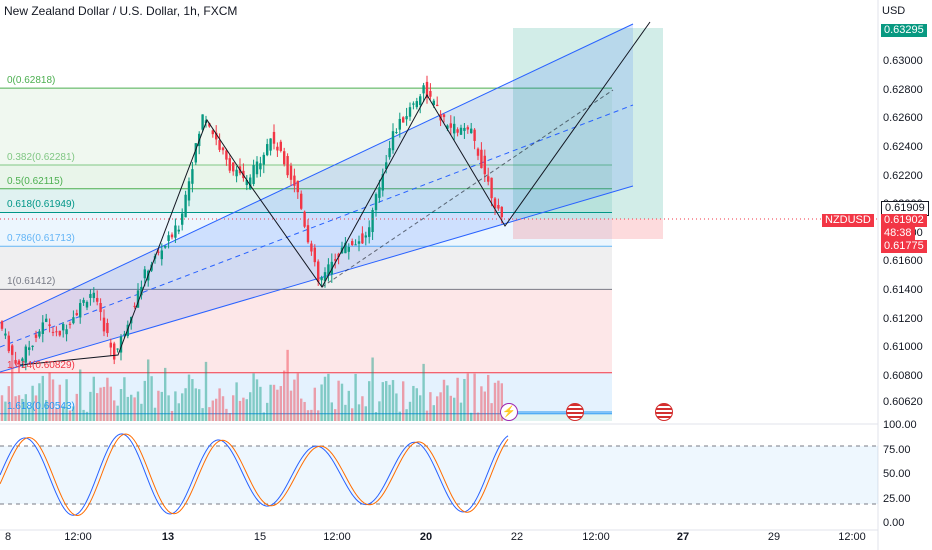 This screenshot has height=550, width=932. Describe the element at coordinates (683, 537) in the screenshot. I see `time-tick-label: 27` at that location.